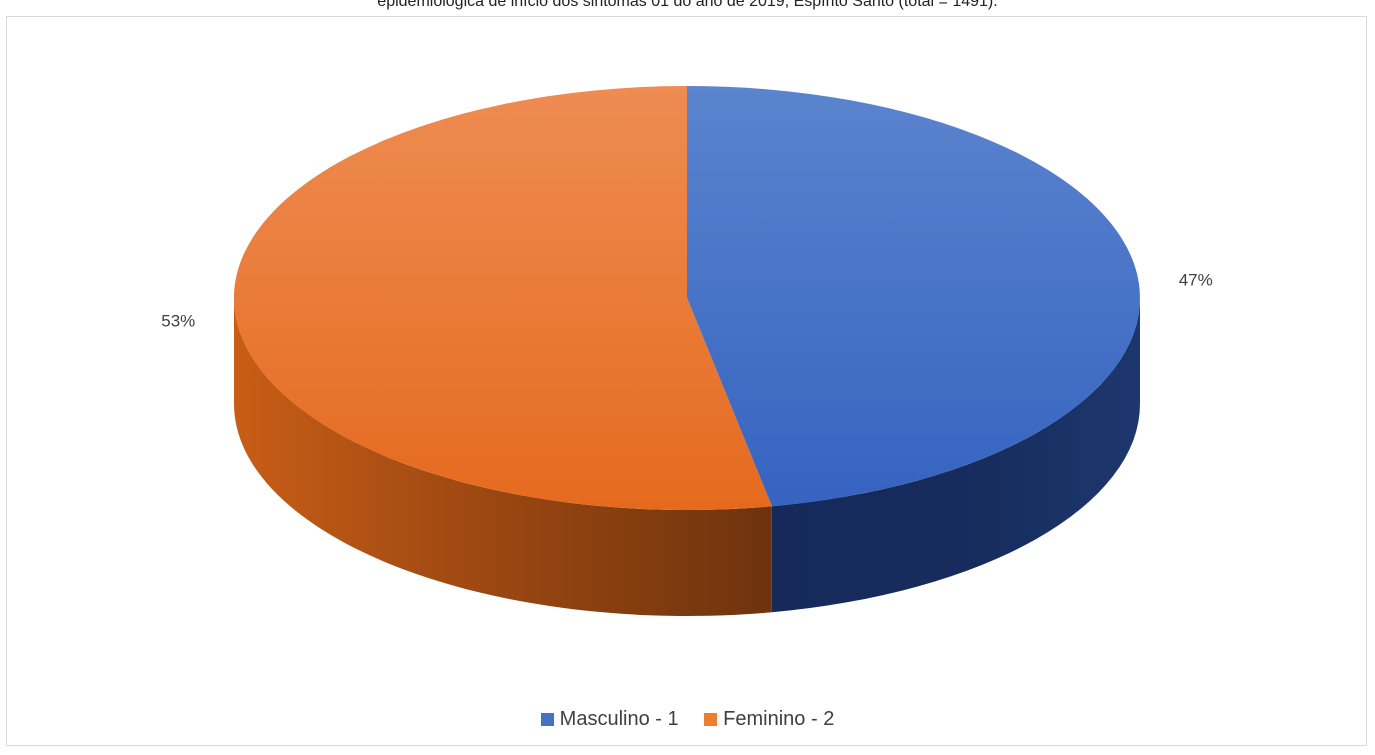  I want to click on legend-swatch-feminino, so click(711, 719).